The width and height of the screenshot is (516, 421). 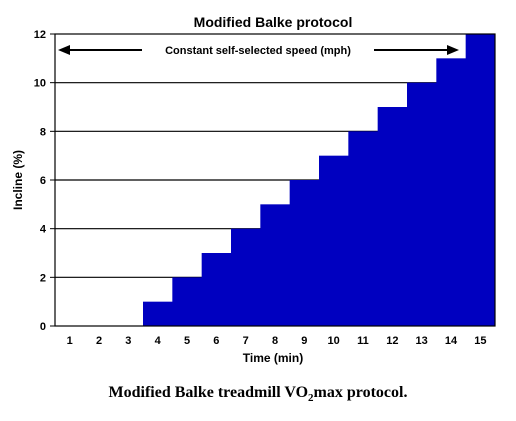 I want to click on x-tick-label: 13, so click(x=422, y=341).